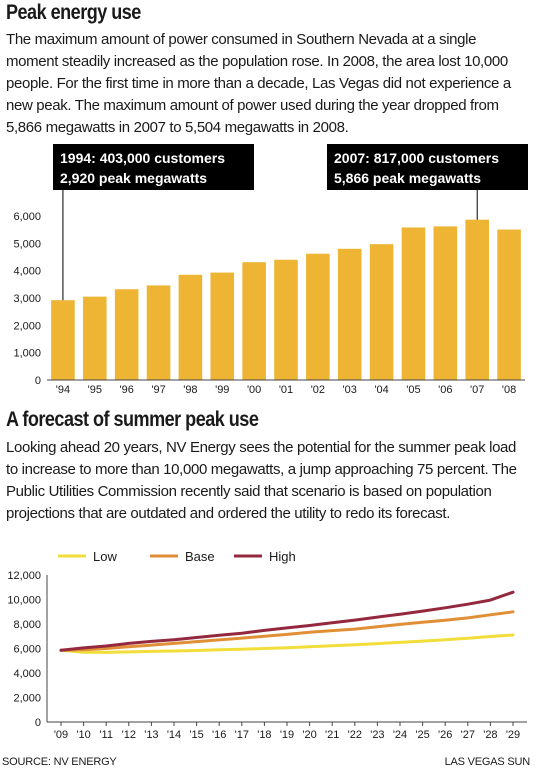 The height and width of the screenshot is (774, 536). Describe the element at coordinates (509, 390) in the screenshot. I see `x-tick-label: '08` at that location.